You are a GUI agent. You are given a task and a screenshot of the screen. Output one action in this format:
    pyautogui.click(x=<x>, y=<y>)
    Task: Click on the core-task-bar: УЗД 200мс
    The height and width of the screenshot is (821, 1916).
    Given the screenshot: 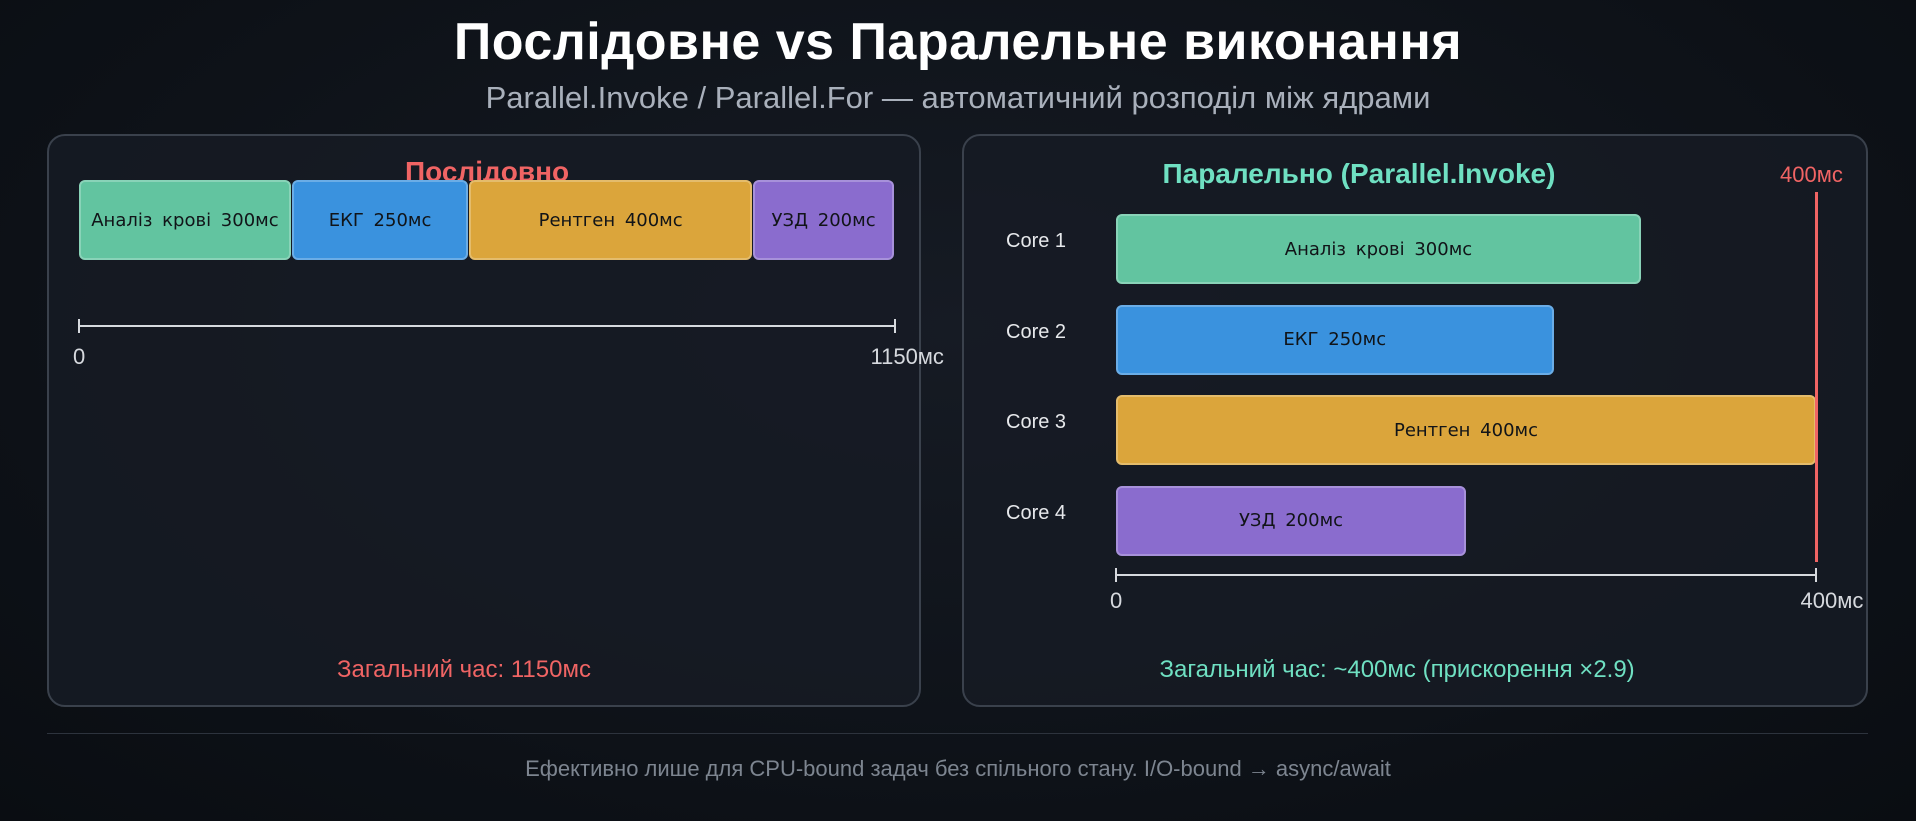 What is the action you would take?
    pyautogui.click(x=1291, y=520)
    